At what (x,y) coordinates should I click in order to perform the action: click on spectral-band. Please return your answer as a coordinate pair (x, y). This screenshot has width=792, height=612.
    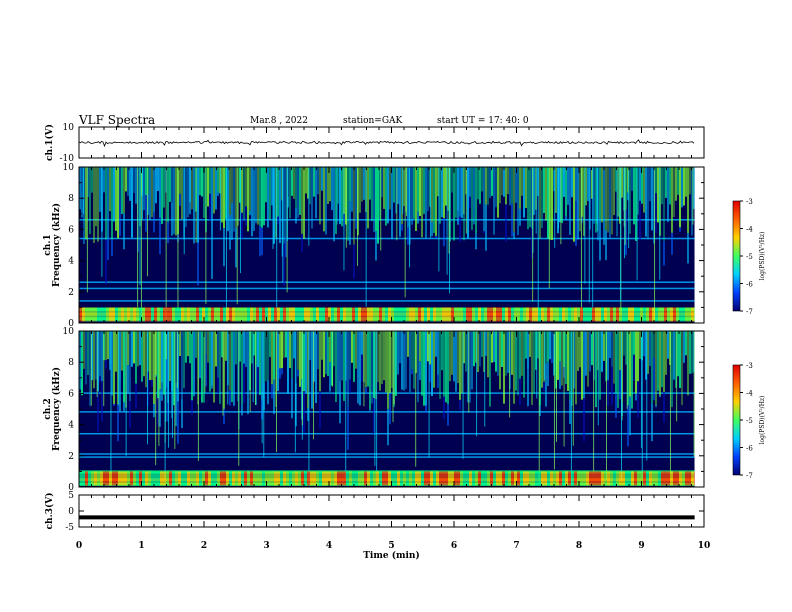
    Looking at the image, I should click on (387, 301).